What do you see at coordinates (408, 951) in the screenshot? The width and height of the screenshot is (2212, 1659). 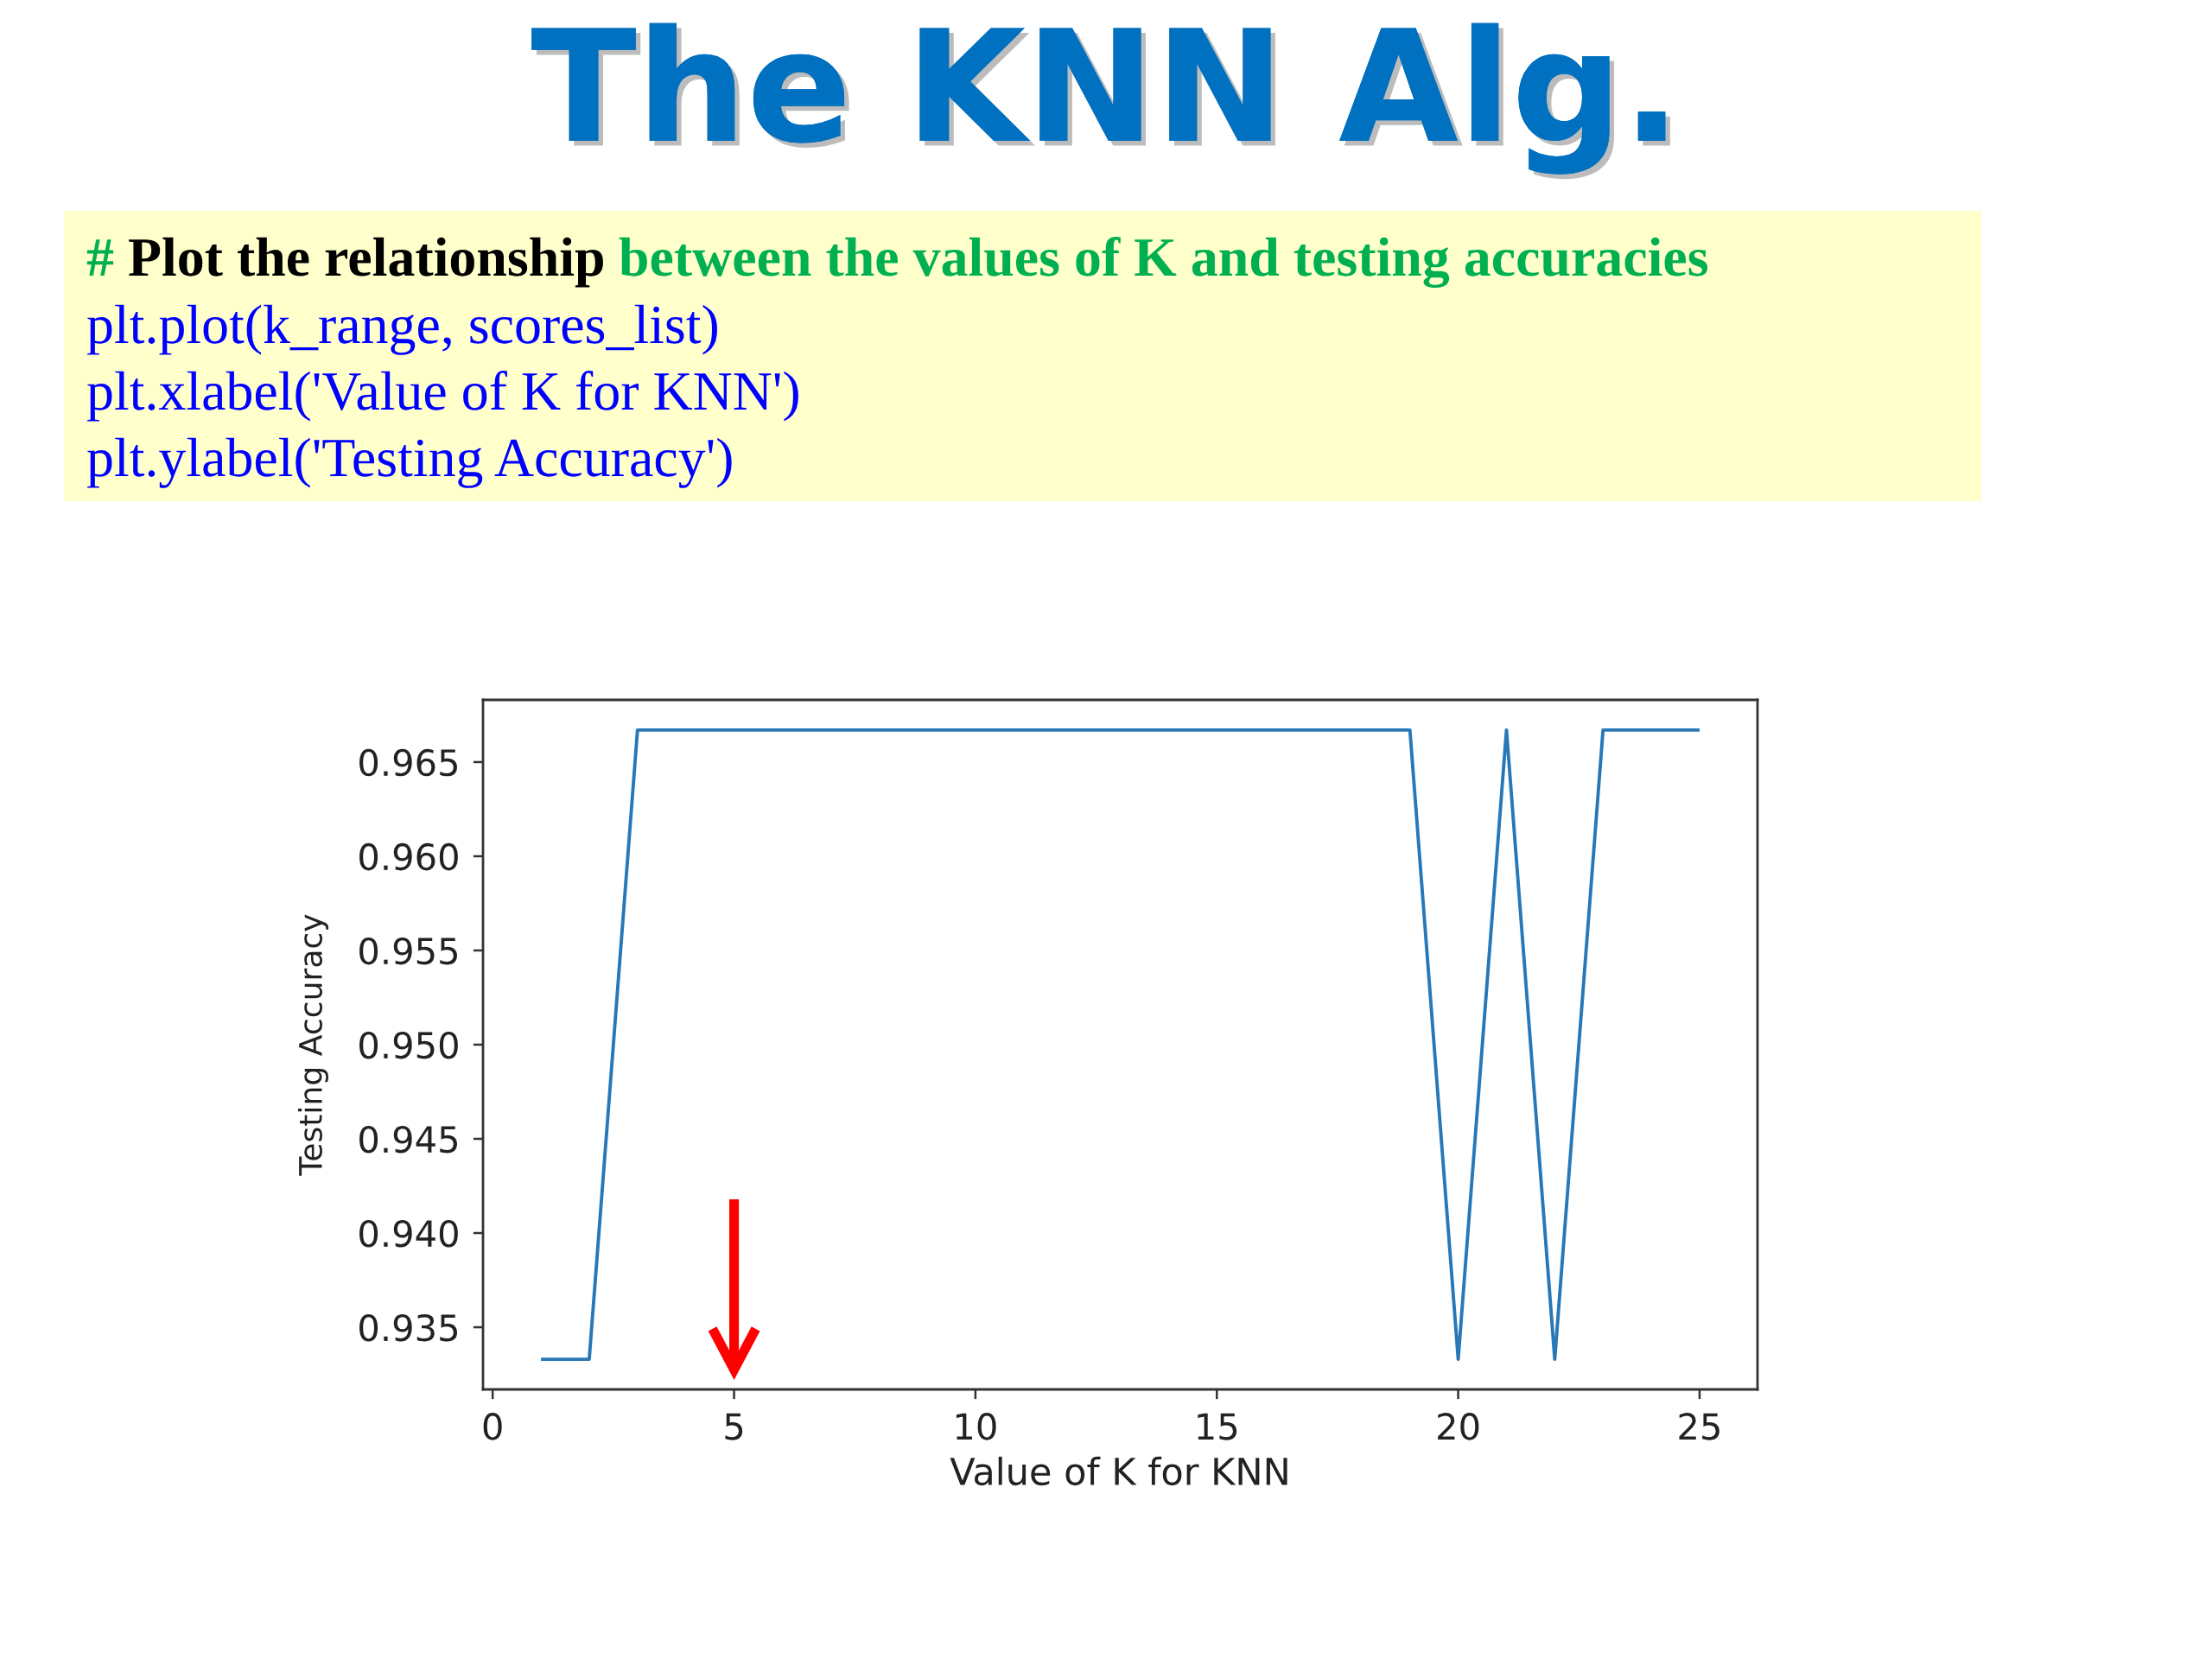 I see `y-tick-label: 0.955` at bounding box center [408, 951].